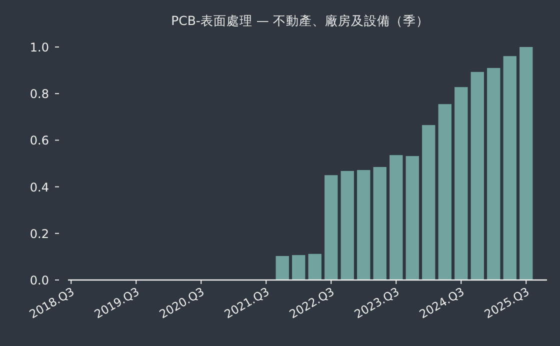 This screenshot has height=346, width=560. I want to click on y-tick-label: 0.4, so click(39, 187).